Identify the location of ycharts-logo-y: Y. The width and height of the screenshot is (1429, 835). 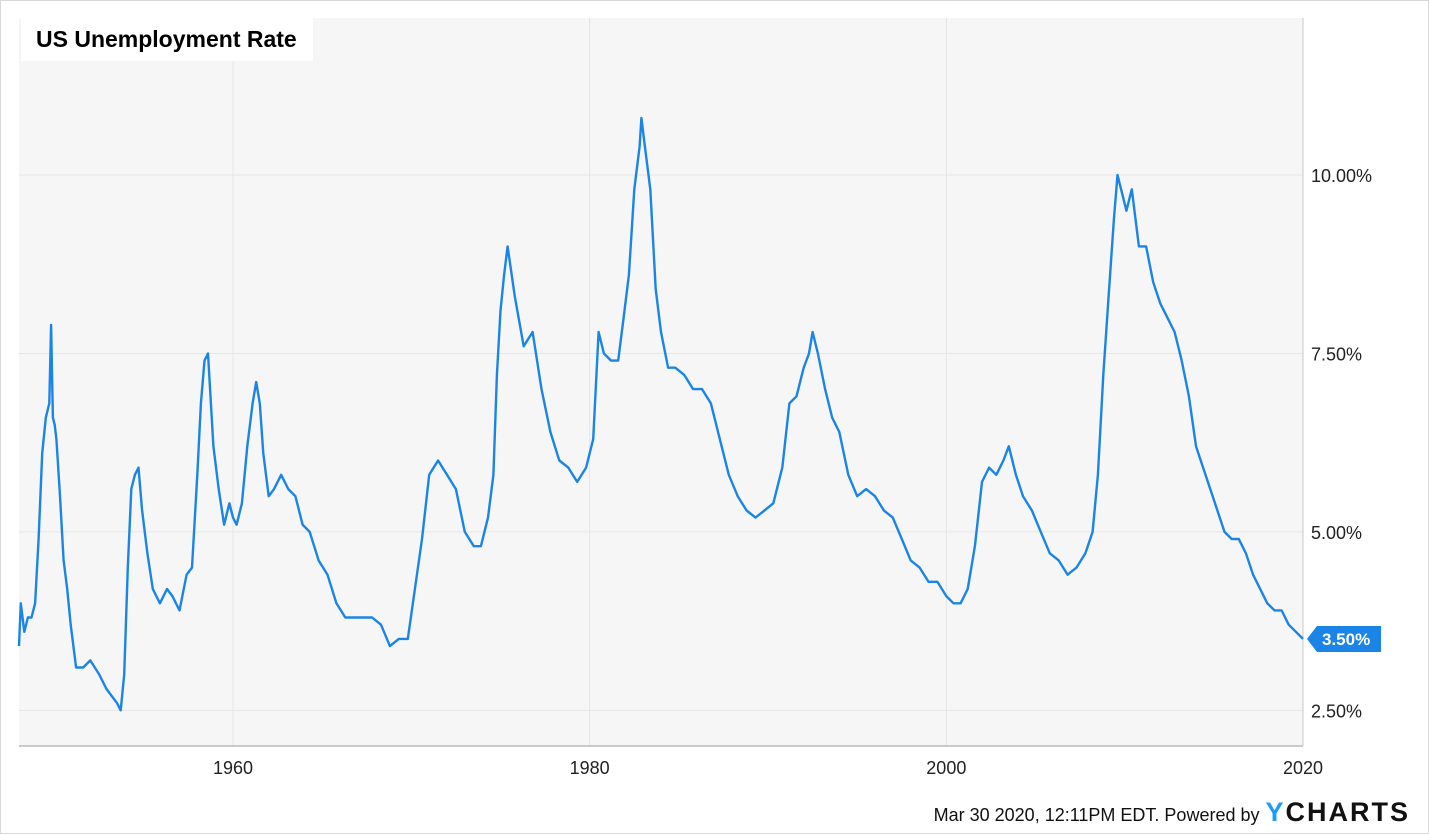
(1275, 812).